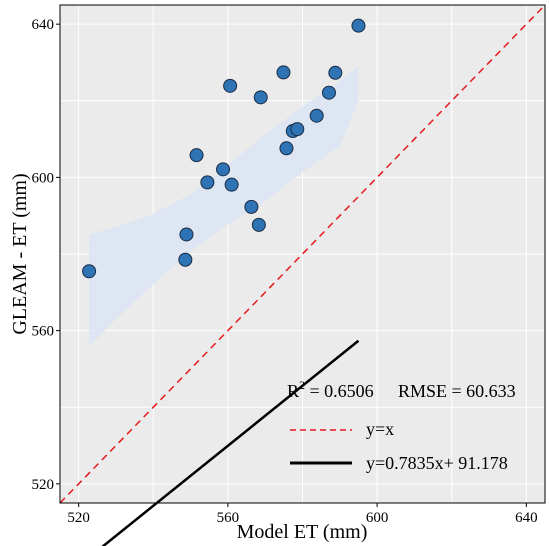  I want to click on x-tick-label: 600, so click(377, 518).